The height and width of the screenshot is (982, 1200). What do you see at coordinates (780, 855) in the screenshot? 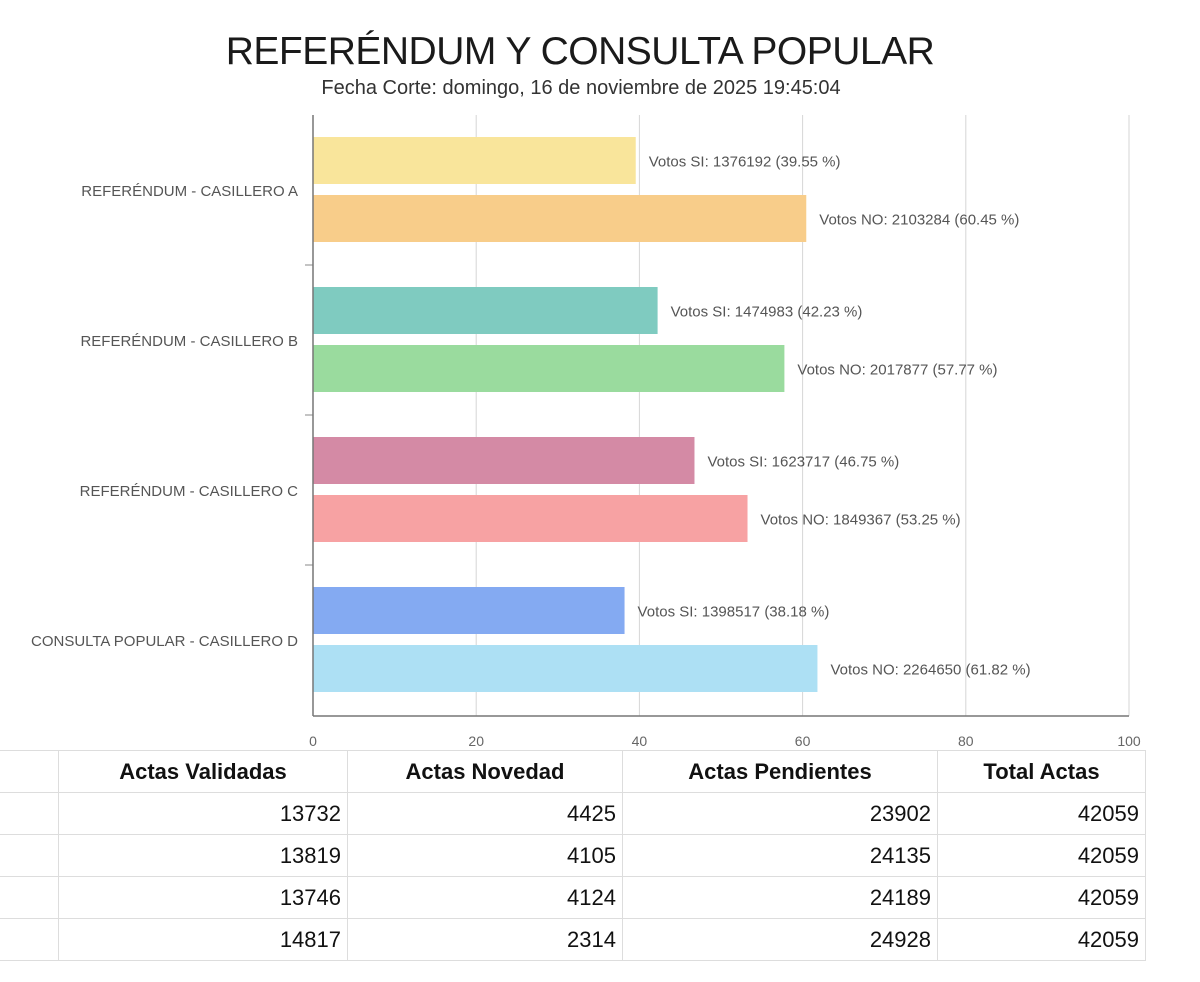
I see `table-cell: 24135` at bounding box center [780, 855].